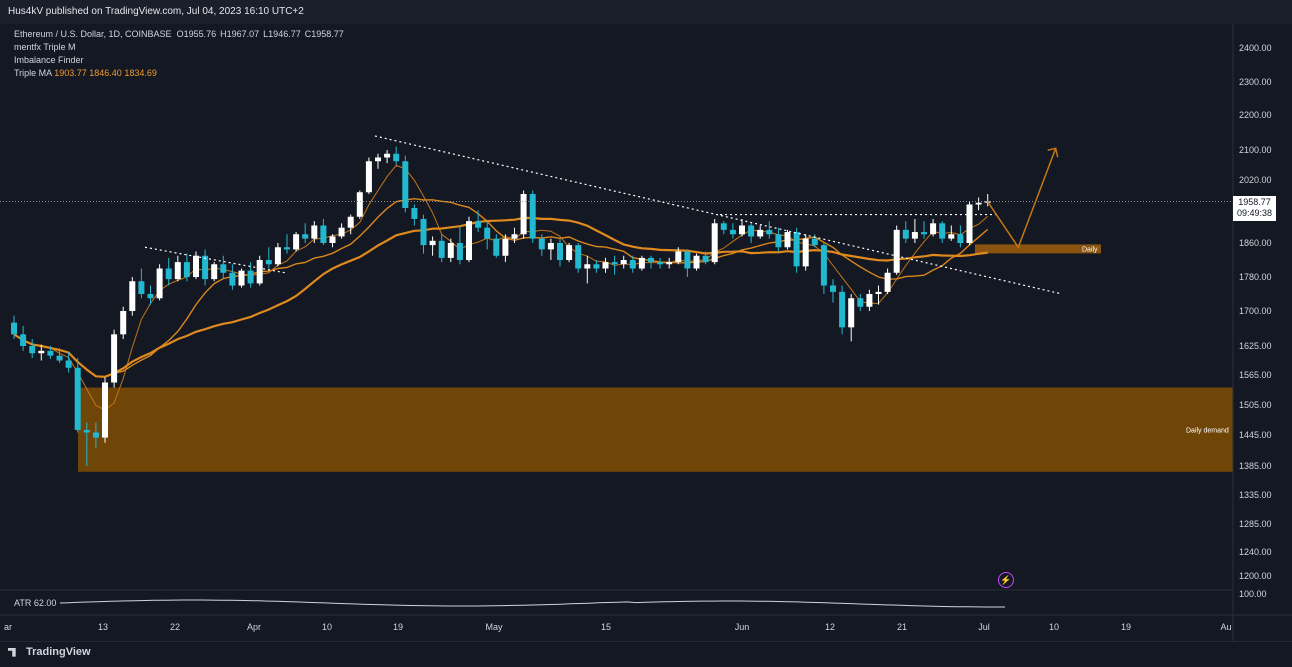 The width and height of the screenshot is (1292, 667). Describe the element at coordinates (181, 73) in the screenshot. I see `indicator-triple-ma: Triple MA 1903.77 1846.40 1834.69` at that location.